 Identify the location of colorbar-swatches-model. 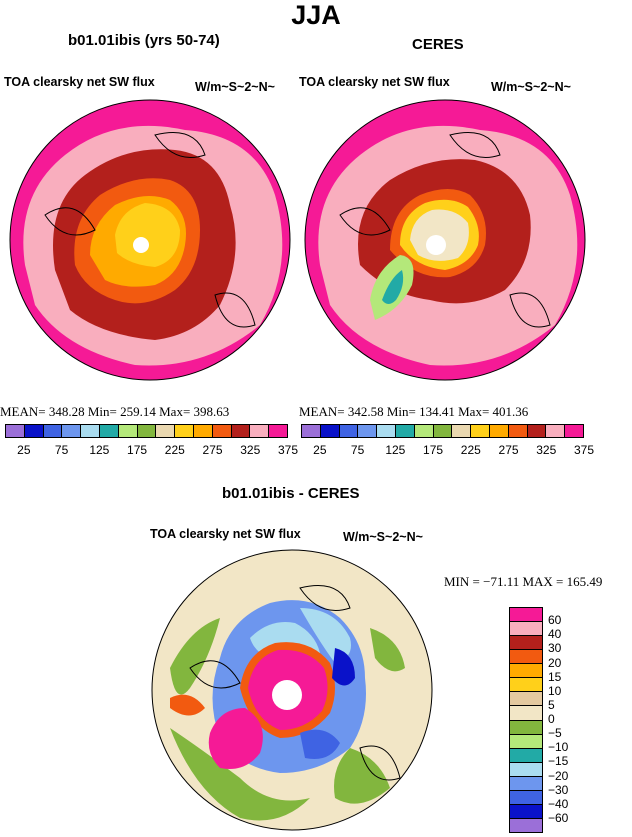
(146, 431).